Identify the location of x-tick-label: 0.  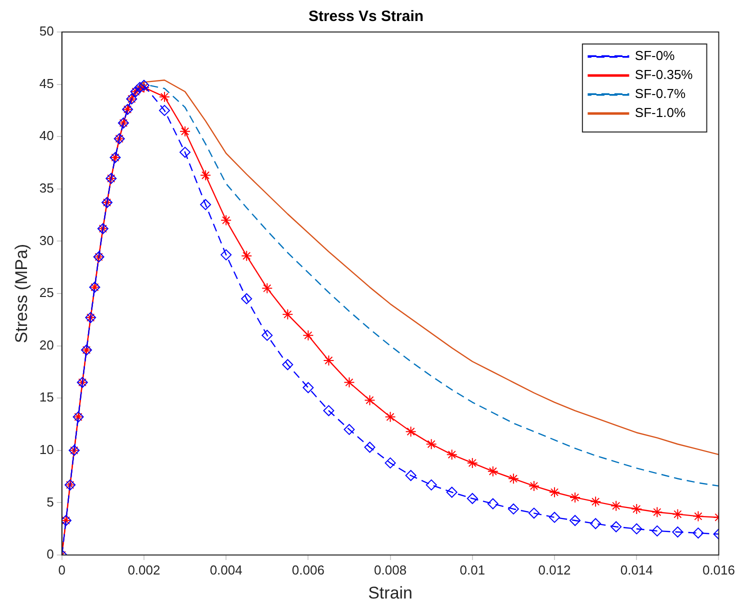
(62, 570).